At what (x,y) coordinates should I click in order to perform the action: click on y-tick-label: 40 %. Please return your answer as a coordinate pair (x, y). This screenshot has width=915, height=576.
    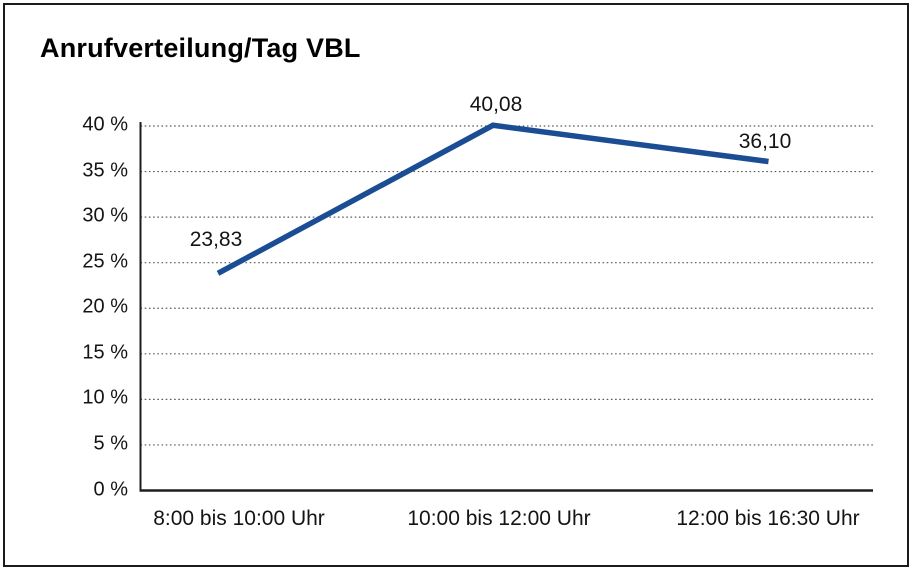
    Looking at the image, I should click on (105, 124).